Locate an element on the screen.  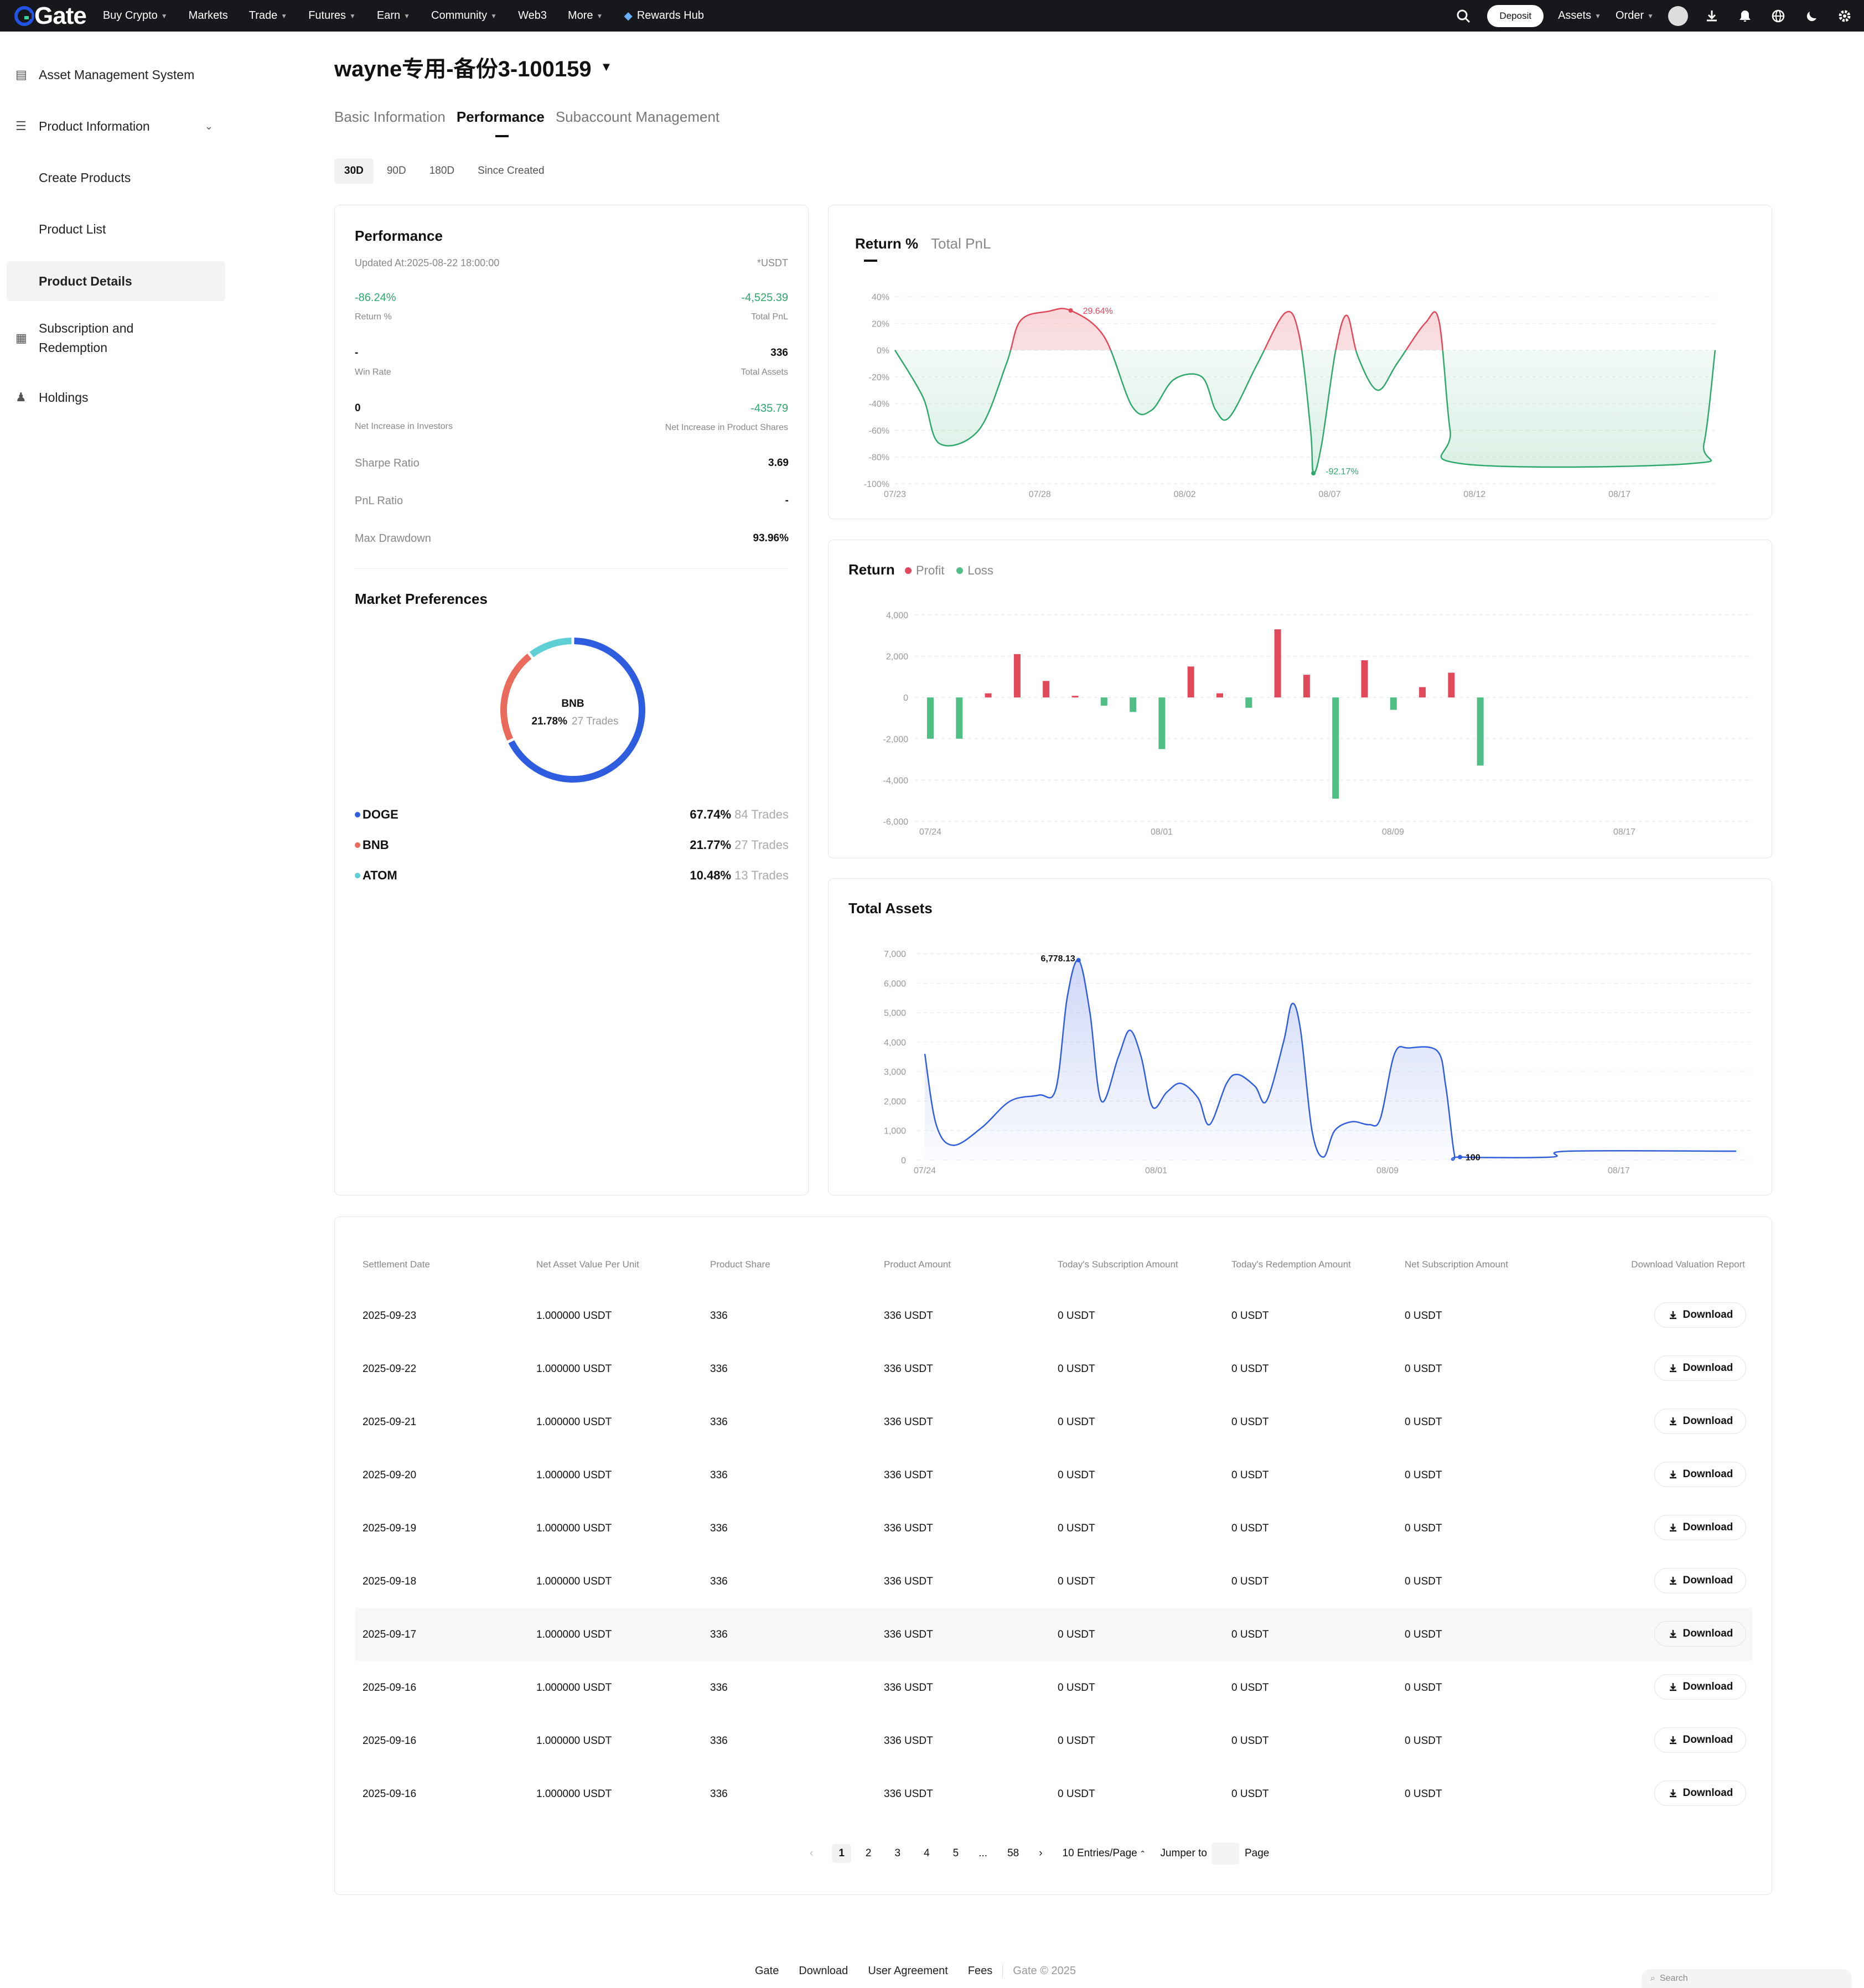
tab-performance: Performance is located at coordinates (500, 123).